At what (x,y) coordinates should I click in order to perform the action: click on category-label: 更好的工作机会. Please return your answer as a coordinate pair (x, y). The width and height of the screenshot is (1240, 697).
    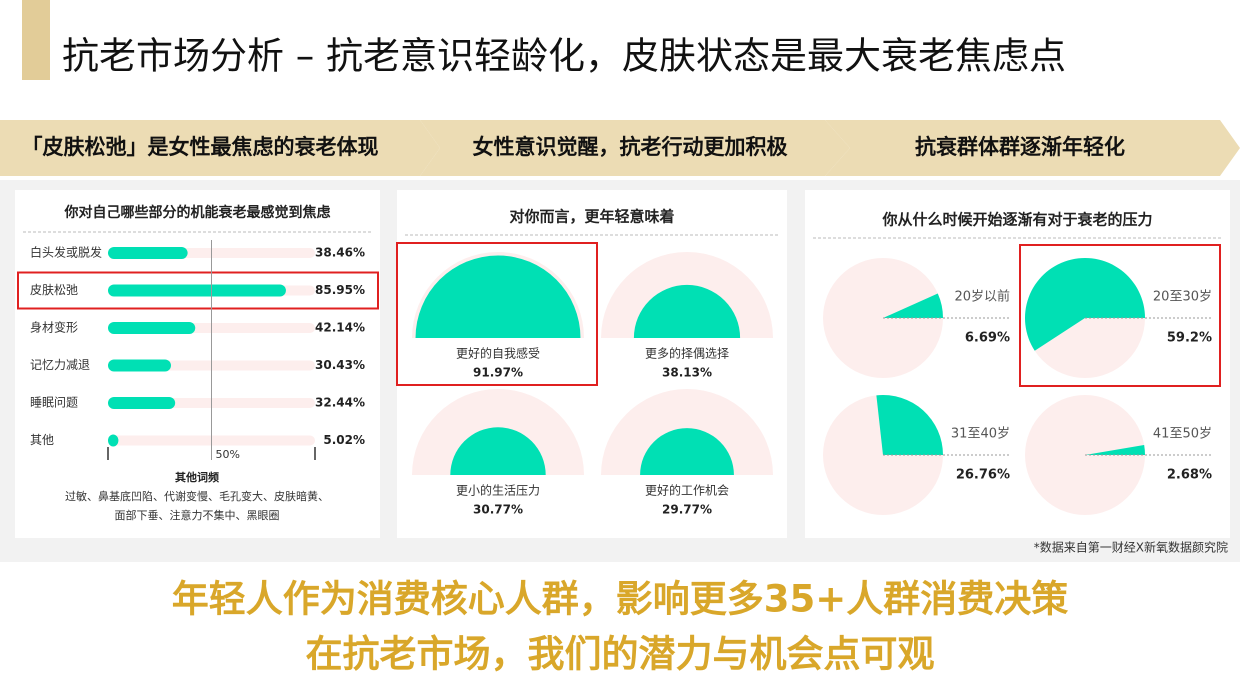
    Looking at the image, I should click on (687, 490).